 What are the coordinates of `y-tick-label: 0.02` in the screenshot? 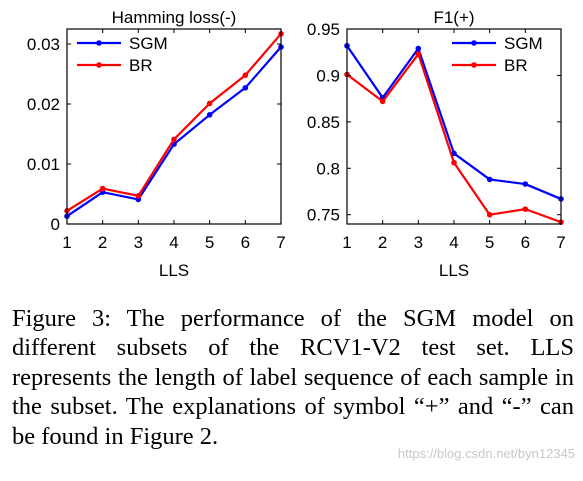 It's located at (43, 104).